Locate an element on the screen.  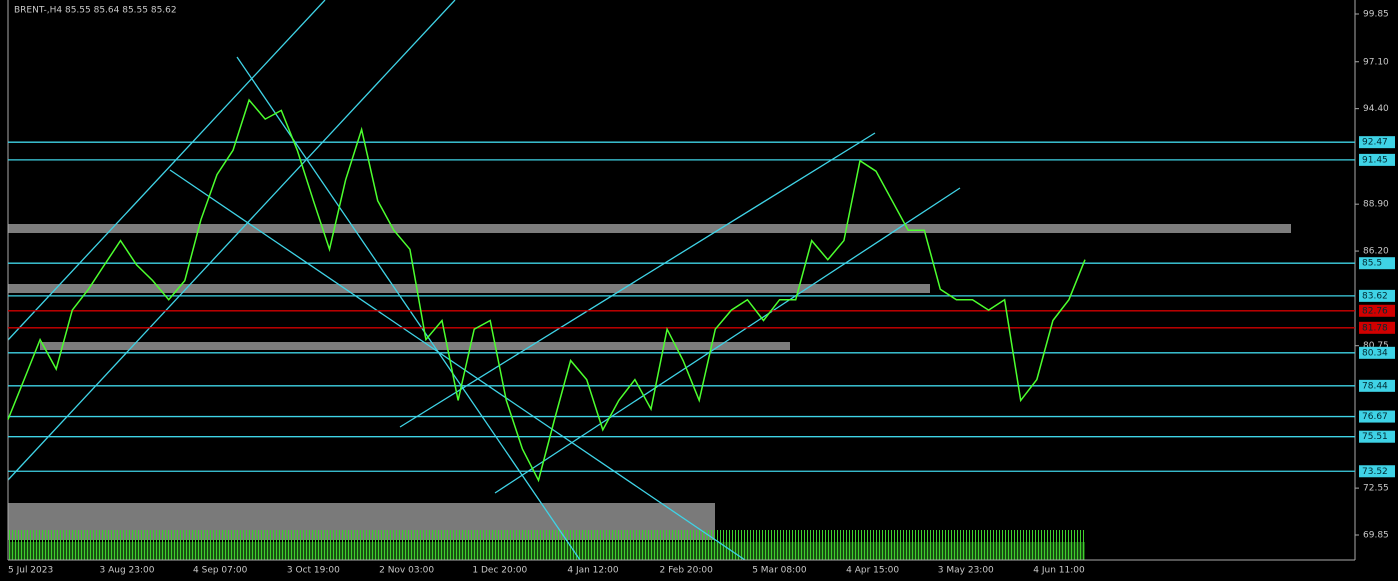
level-label: 78.44 is located at coordinates (1375, 386).